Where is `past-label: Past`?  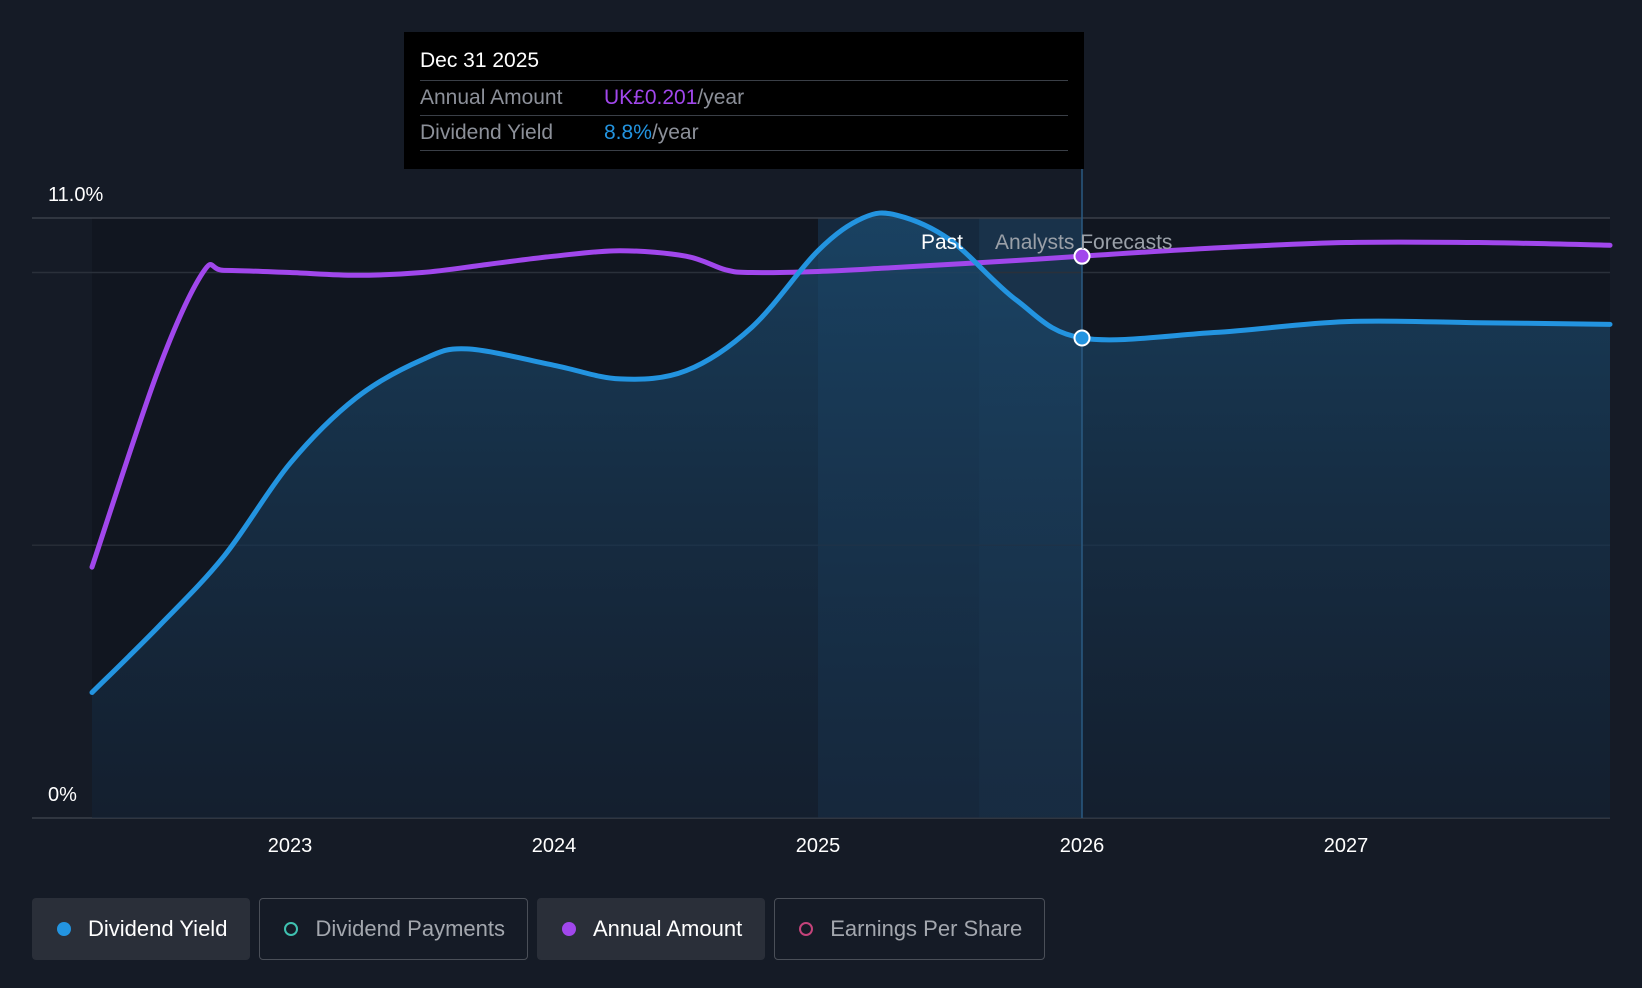
past-label: Past is located at coordinates (942, 242).